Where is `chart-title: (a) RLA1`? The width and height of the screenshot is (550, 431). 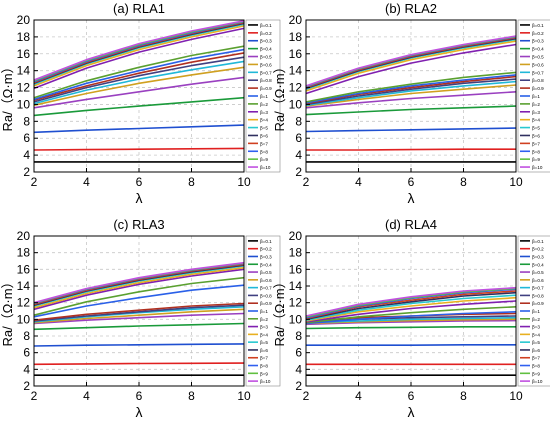
chart-title: (a) RLA1 is located at coordinates (139, 8).